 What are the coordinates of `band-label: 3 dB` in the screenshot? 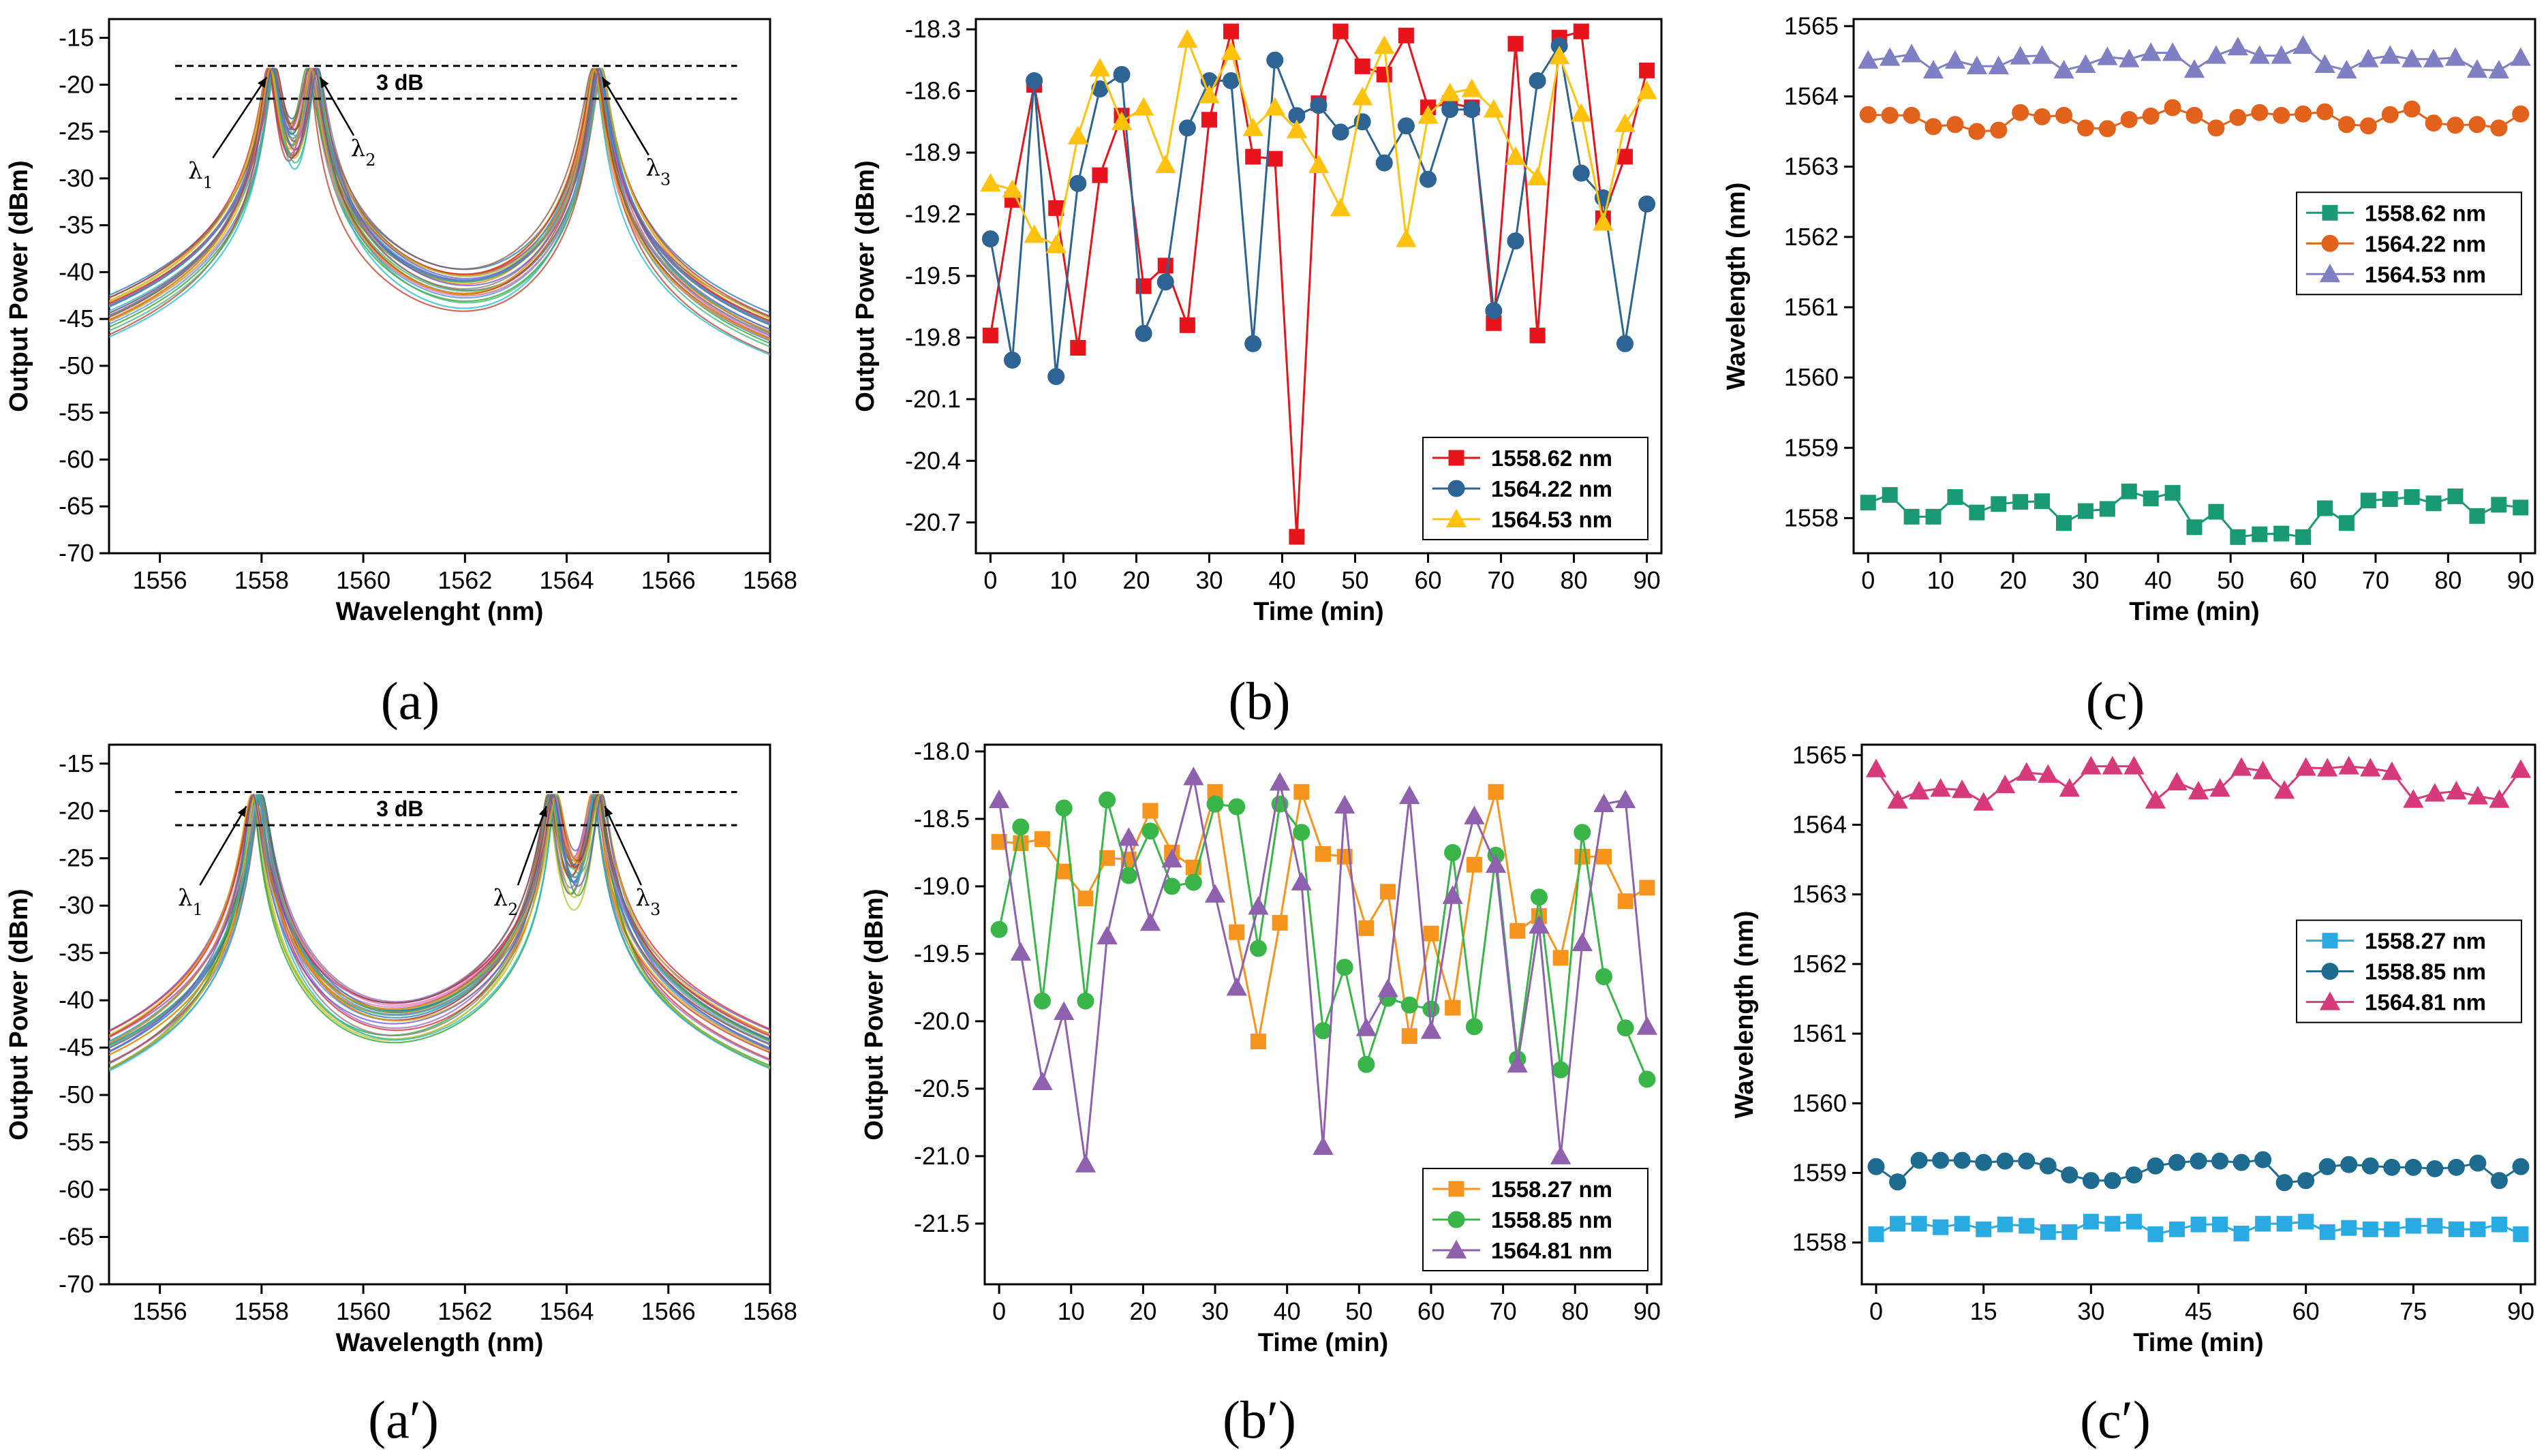 It's located at (399, 808).